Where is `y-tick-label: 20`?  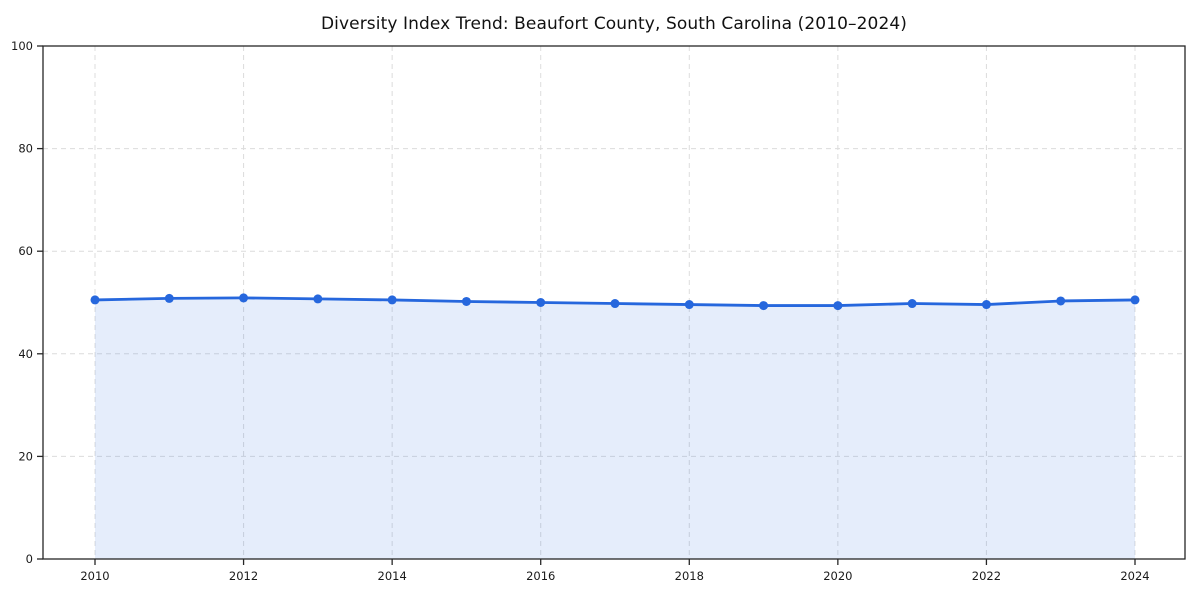
y-tick-label: 20 is located at coordinates (25, 456).